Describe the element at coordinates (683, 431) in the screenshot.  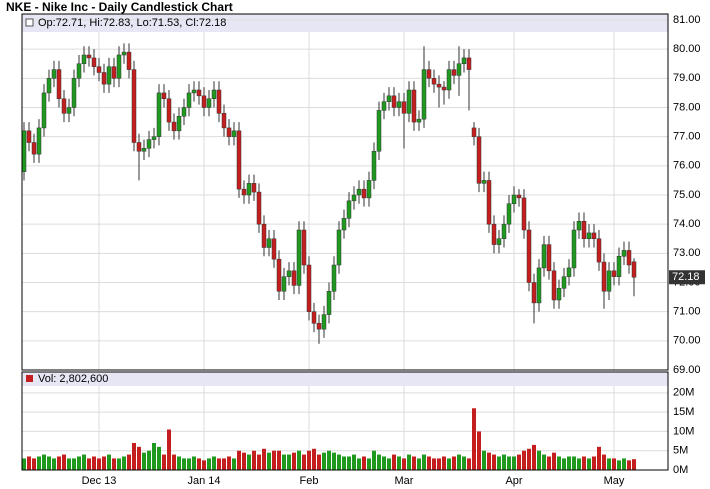
I see `y2-tick-label: 10M` at that location.